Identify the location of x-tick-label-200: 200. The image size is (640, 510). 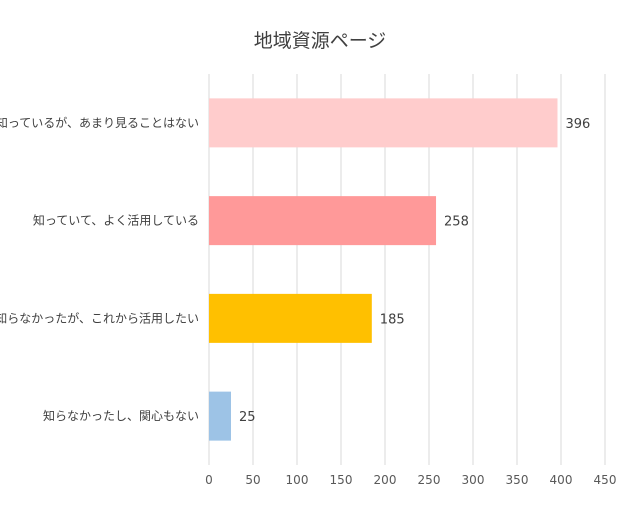
(385, 480).